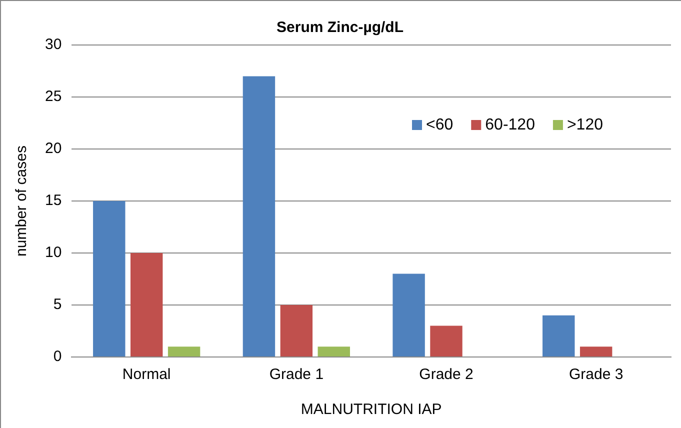 This screenshot has height=428, width=681. I want to click on y-tick-label: 15, so click(53, 201).